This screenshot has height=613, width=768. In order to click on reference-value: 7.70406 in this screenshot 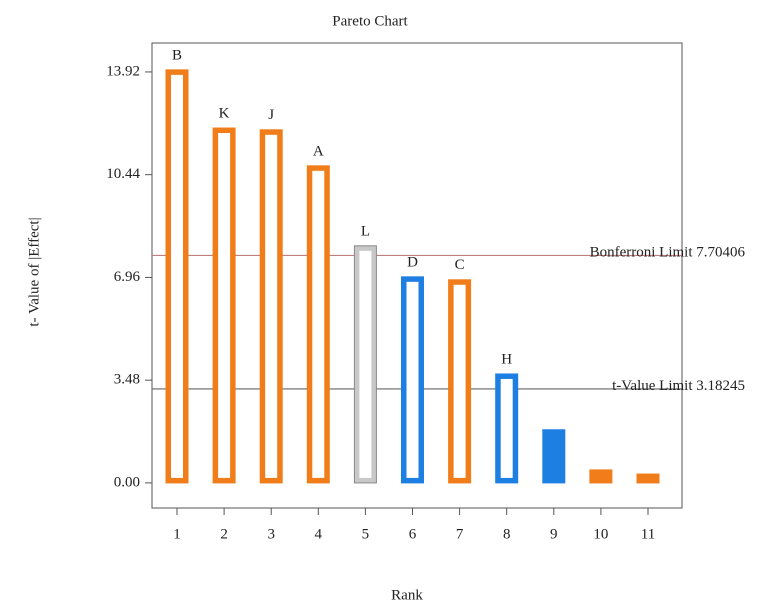, I will do `click(720, 253)`.